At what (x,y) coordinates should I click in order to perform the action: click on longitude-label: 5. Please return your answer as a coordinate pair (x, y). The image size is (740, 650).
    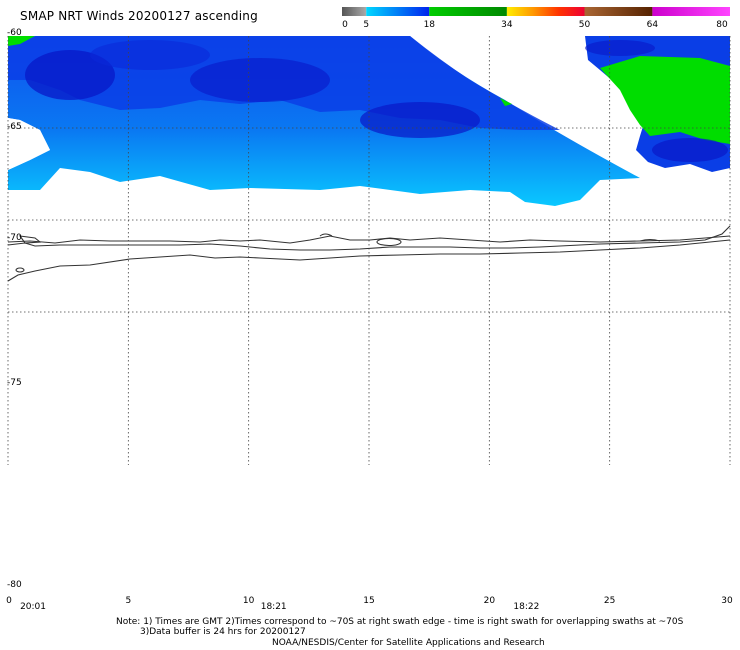
    Looking at the image, I should click on (128, 601).